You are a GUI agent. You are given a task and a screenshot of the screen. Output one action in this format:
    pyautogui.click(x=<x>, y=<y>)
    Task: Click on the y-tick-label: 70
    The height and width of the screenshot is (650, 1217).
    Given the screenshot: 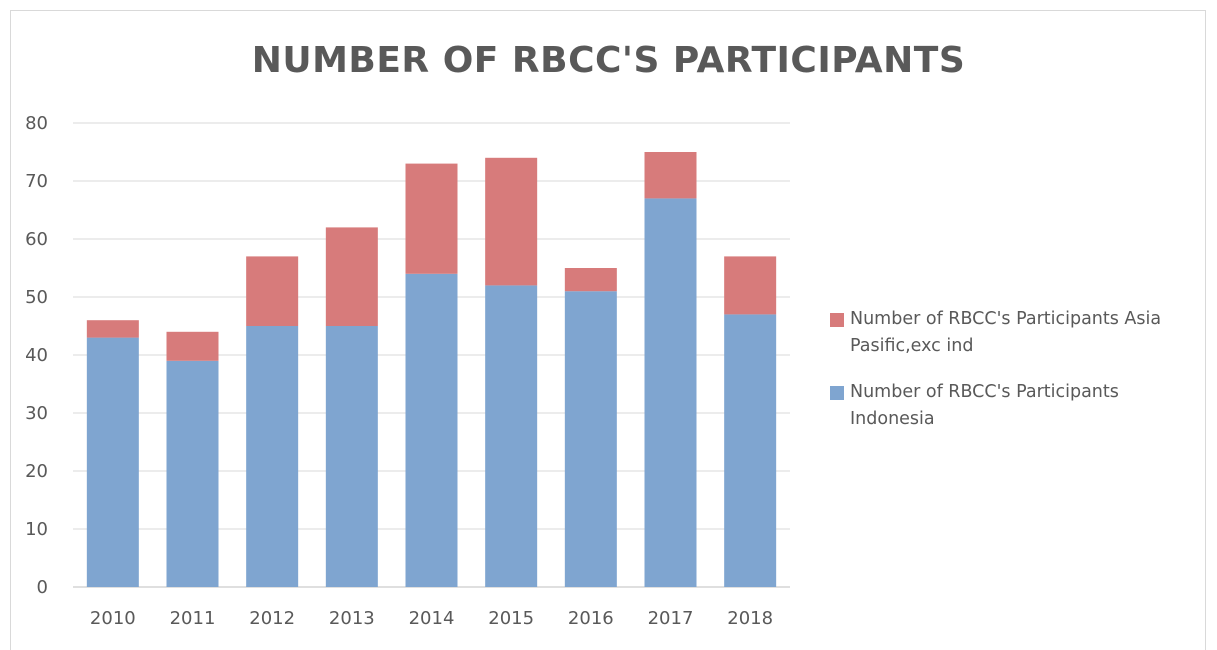 What is the action you would take?
    pyautogui.click(x=36, y=181)
    